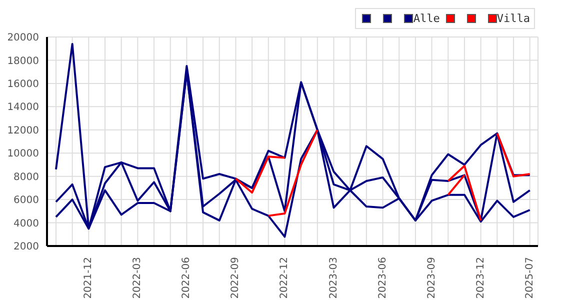 The height and width of the screenshot is (300, 585). I want to click on x-tick-label: 2023-09, so click(432, 278).